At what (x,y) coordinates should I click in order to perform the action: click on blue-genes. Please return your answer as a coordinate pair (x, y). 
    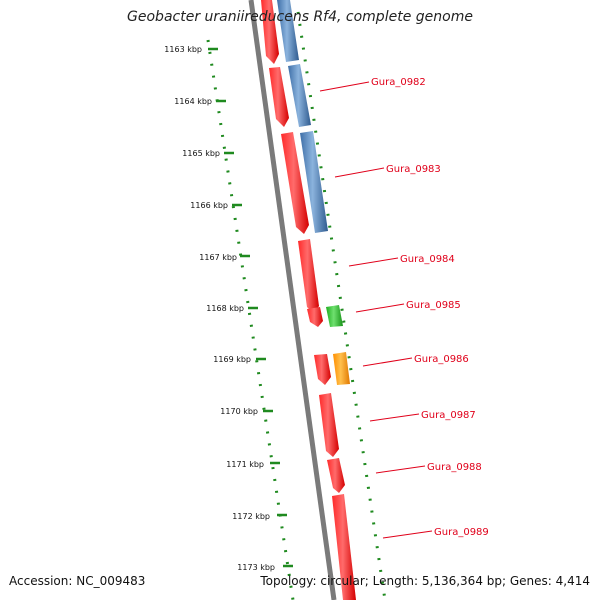
    Looking at the image, I should click on (302, 116).